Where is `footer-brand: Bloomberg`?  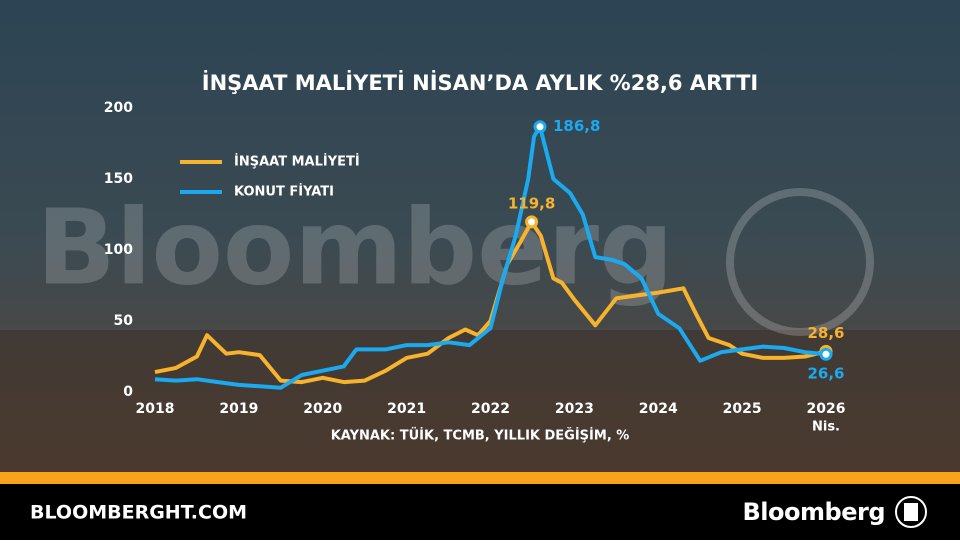
footer-brand: Bloomberg is located at coordinates (814, 512).